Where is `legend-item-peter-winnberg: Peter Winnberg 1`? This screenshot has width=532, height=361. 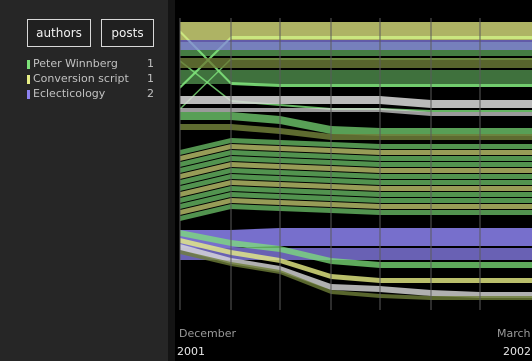 legend-item-peter-winnberg: Peter Winnberg 1 is located at coordinates (90, 64).